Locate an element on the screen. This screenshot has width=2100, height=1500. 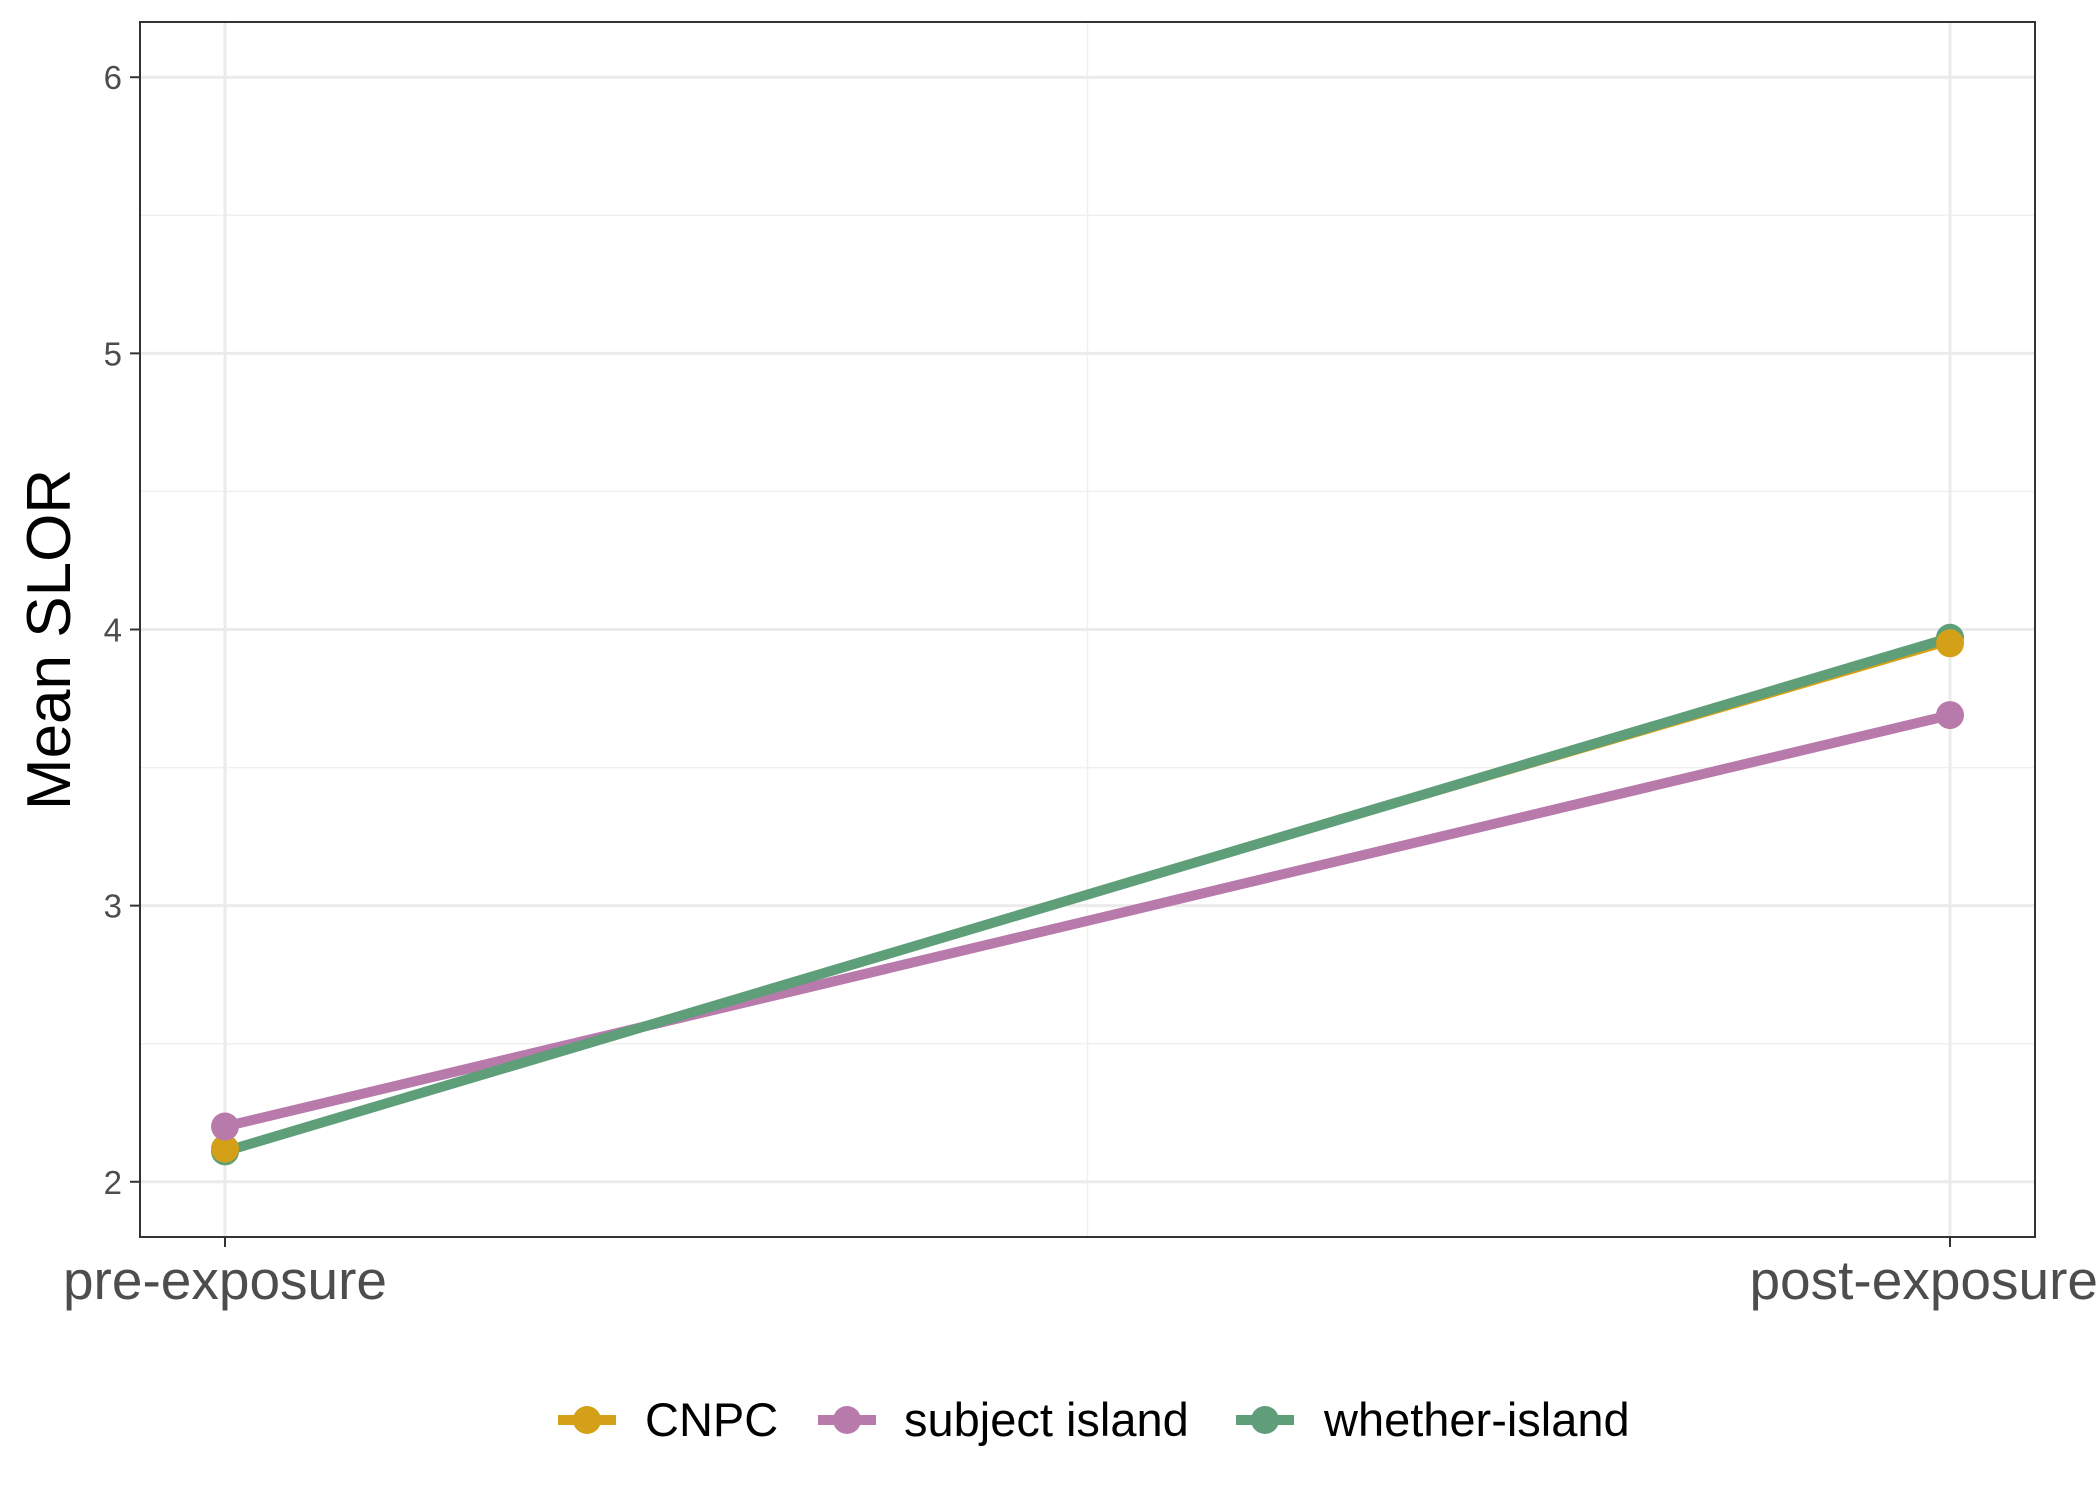
legend-key-whether-island is located at coordinates (1265, 1420).